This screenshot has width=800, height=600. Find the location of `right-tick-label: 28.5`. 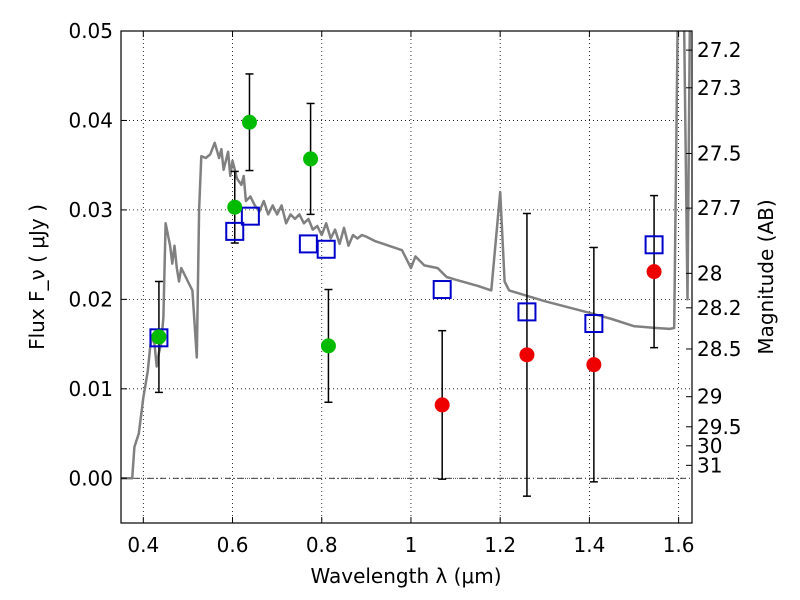

right-tick-label: 28.5 is located at coordinates (719, 349).